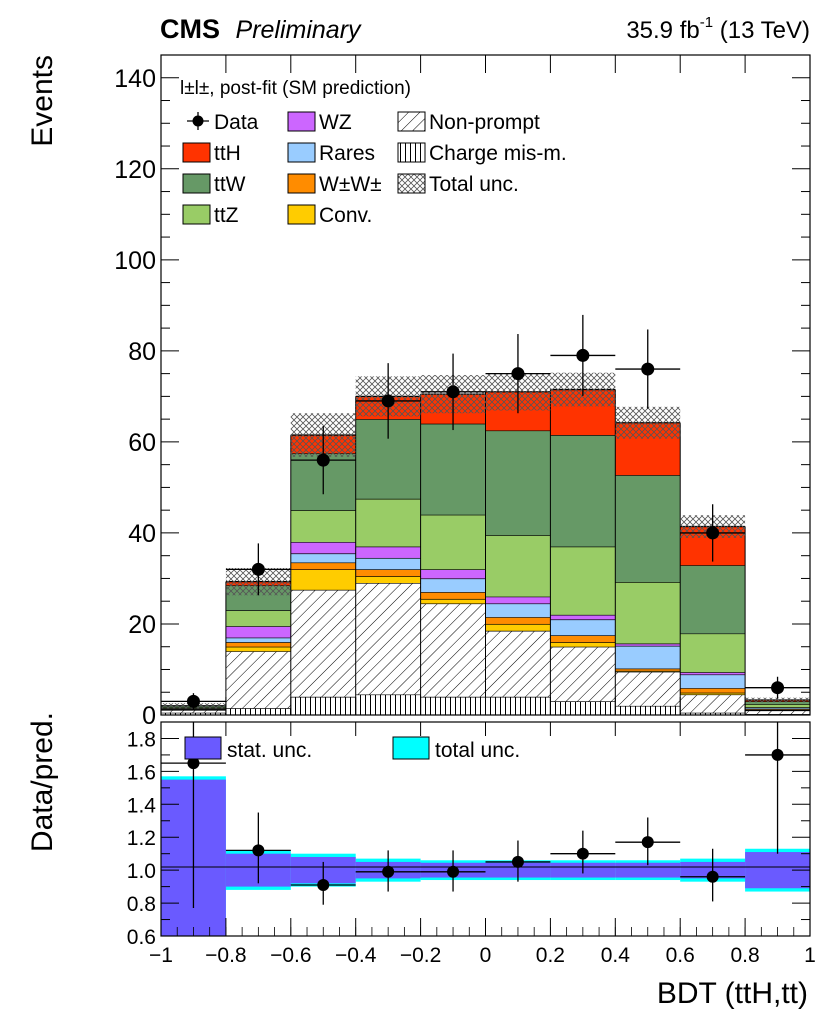  I want to click on x-tick-label-9: 0.8, so click(744, 955).